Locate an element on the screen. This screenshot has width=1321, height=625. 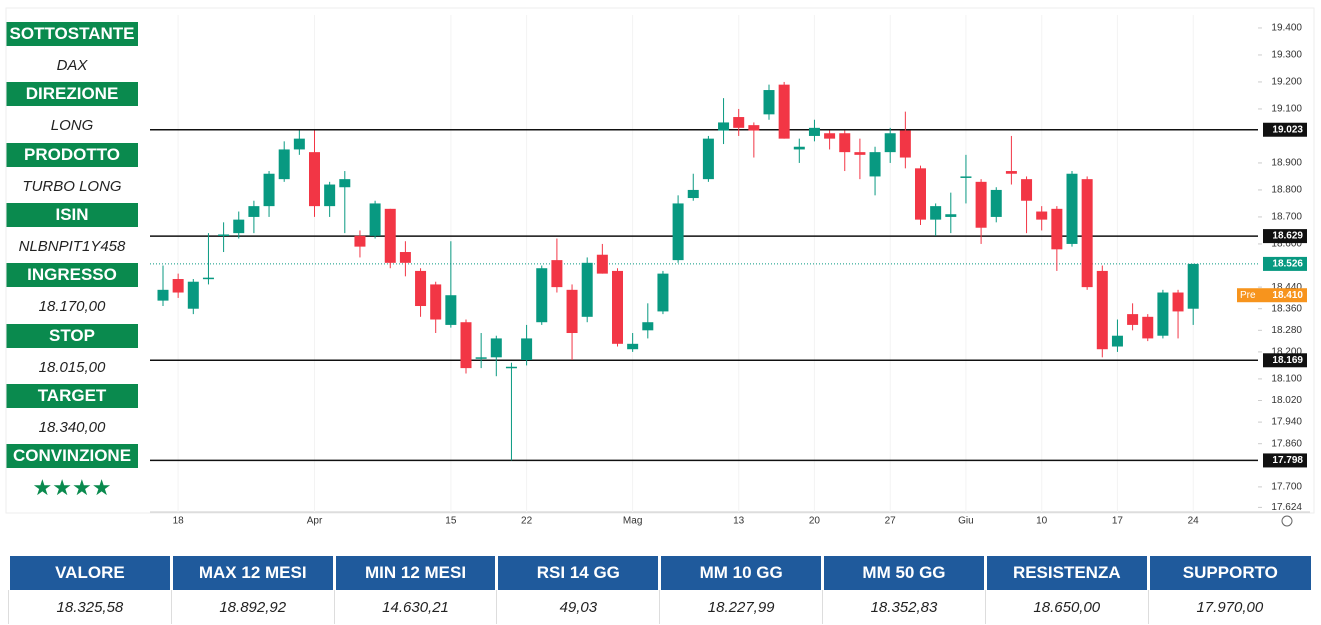
panel-header: STOP is located at coordinates (72, 335).